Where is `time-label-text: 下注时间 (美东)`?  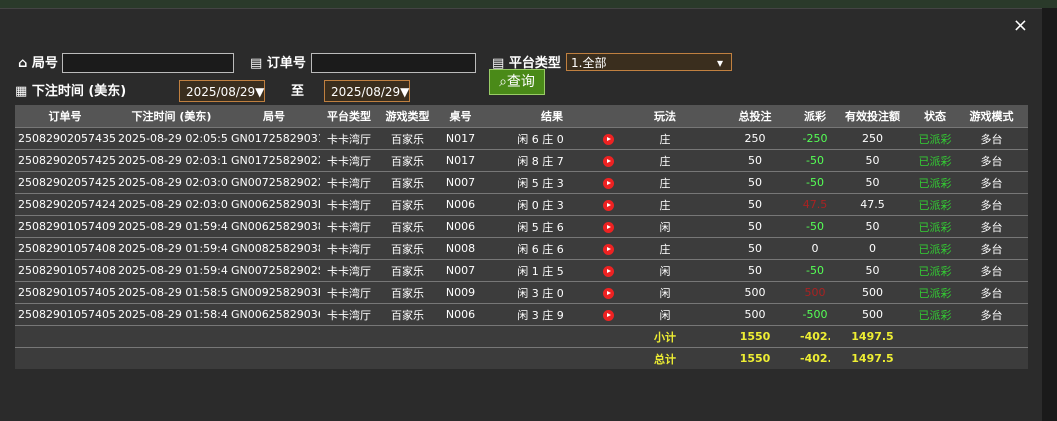
time-label-text: 下注时间 (美东) is located at coordinates (79, 91).